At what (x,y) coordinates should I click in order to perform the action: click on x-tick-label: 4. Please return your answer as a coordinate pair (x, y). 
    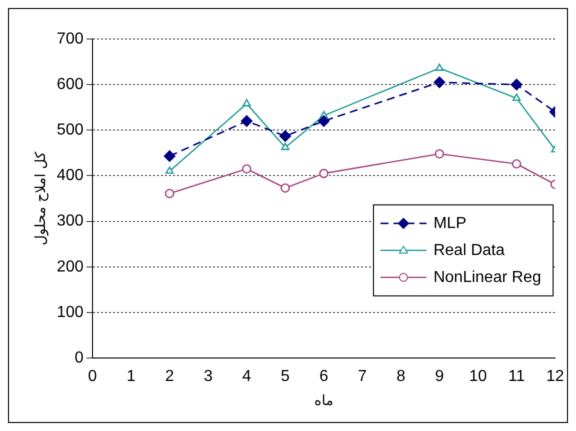
    Looking at the image, I should click on (247, 377).